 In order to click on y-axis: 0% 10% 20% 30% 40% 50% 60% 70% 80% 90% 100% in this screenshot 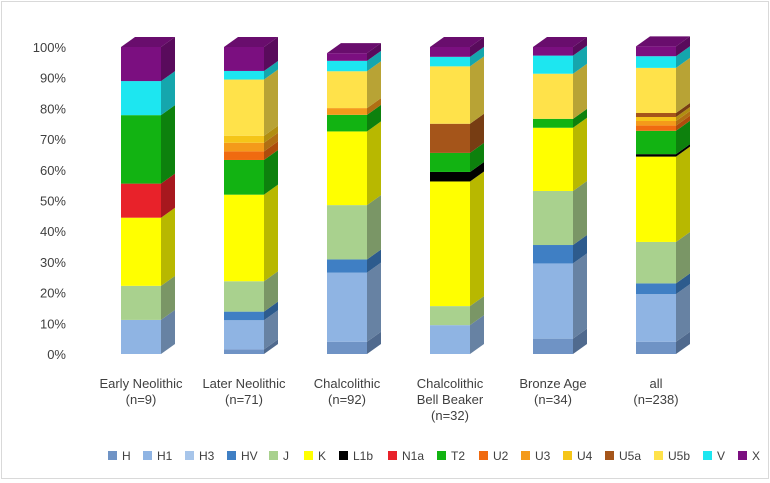, I will do `click(50, 201)`.